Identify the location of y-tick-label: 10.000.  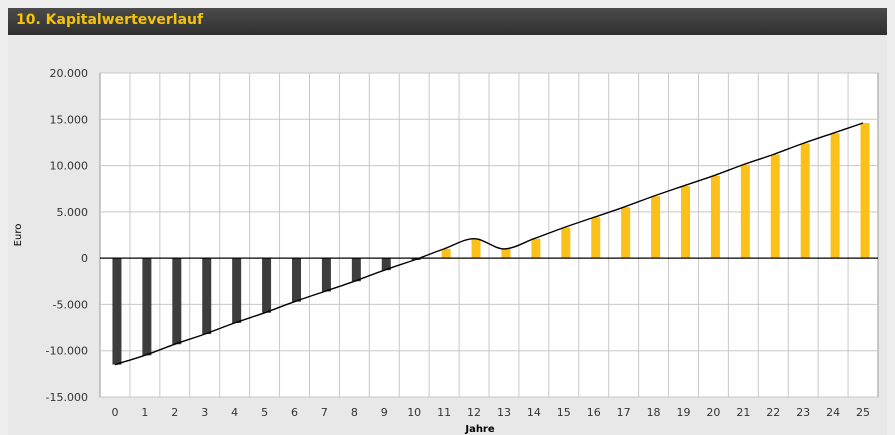
(69, 166).